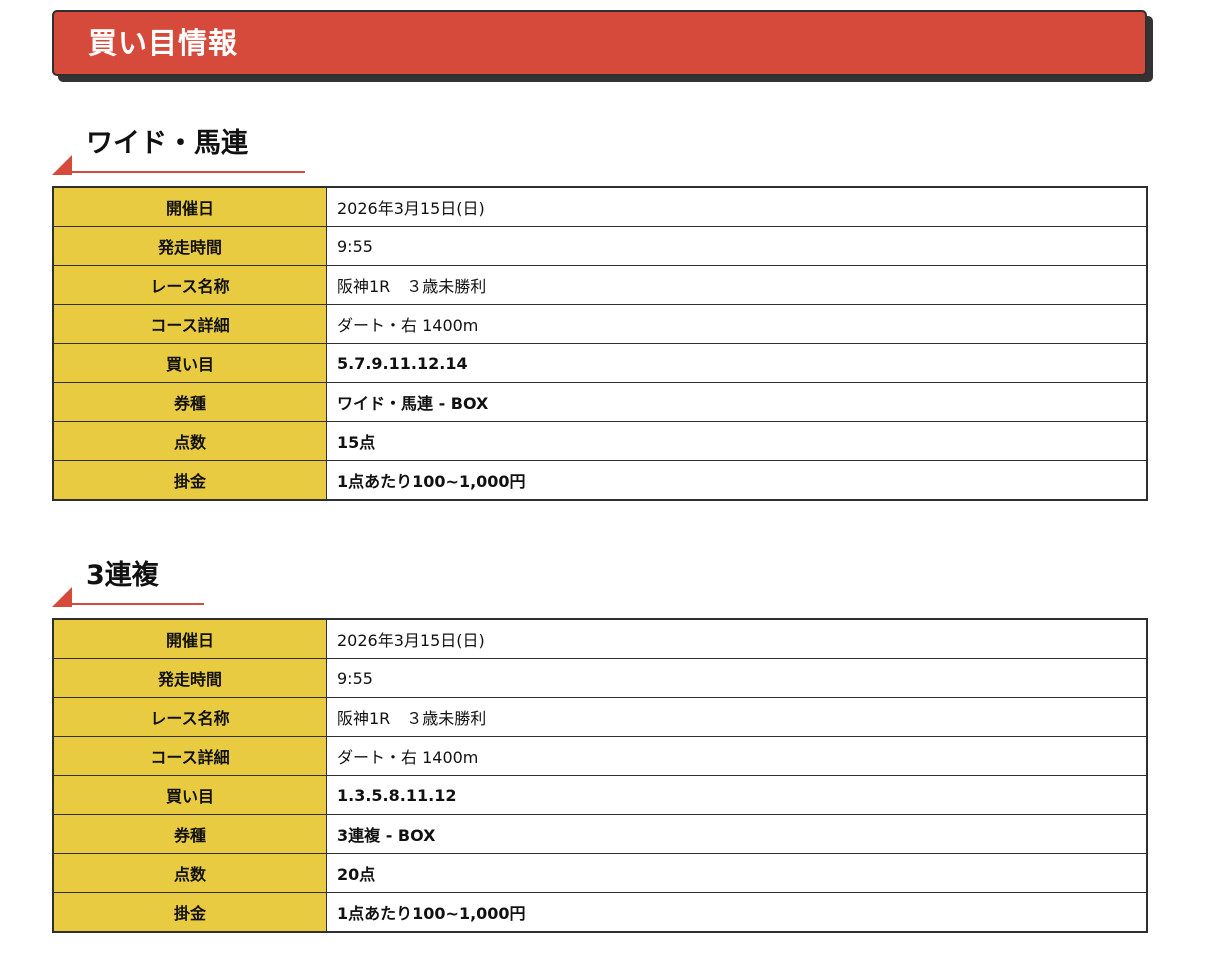 The width and height of the screenshot is (1216, 959). I want to click on section-heading: 3連複, so click(600, 579).